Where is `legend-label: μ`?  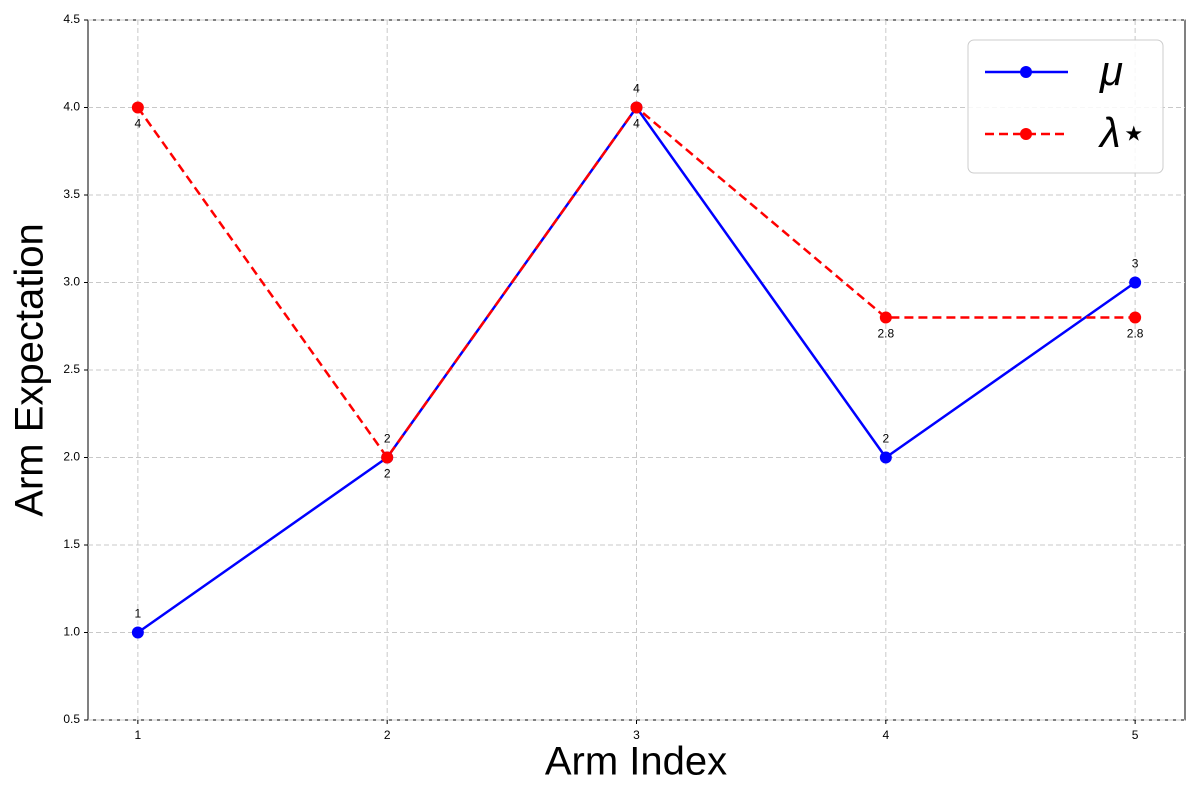 legend-label: μ is located at coordinates (1111, 70).